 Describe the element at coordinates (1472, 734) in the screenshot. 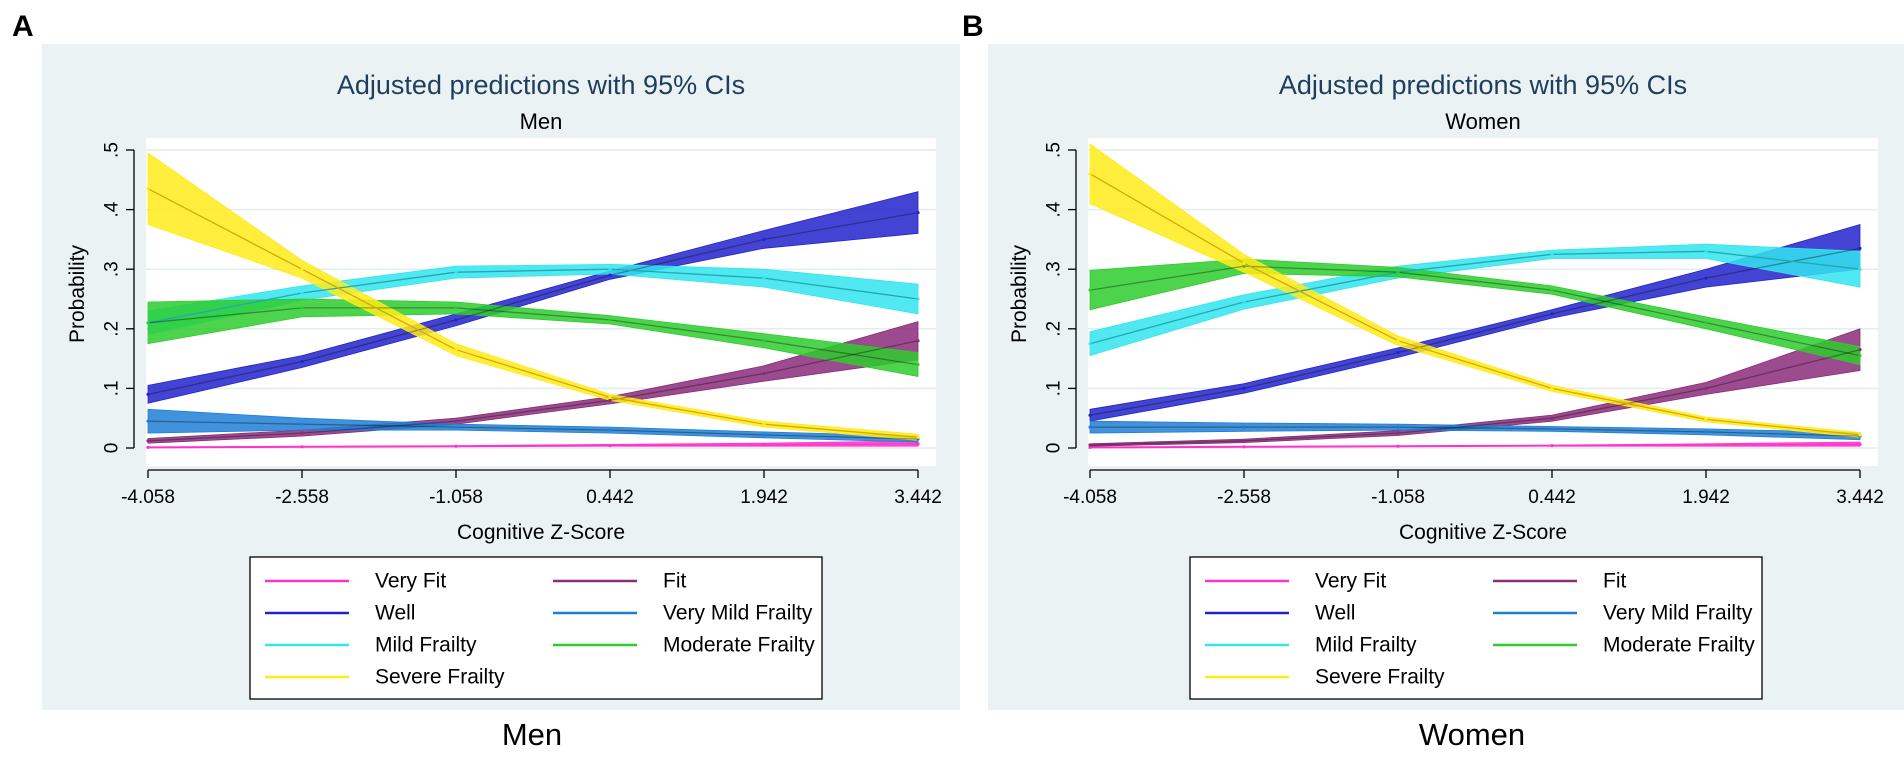

I see `panel-caption: Women` at that location.